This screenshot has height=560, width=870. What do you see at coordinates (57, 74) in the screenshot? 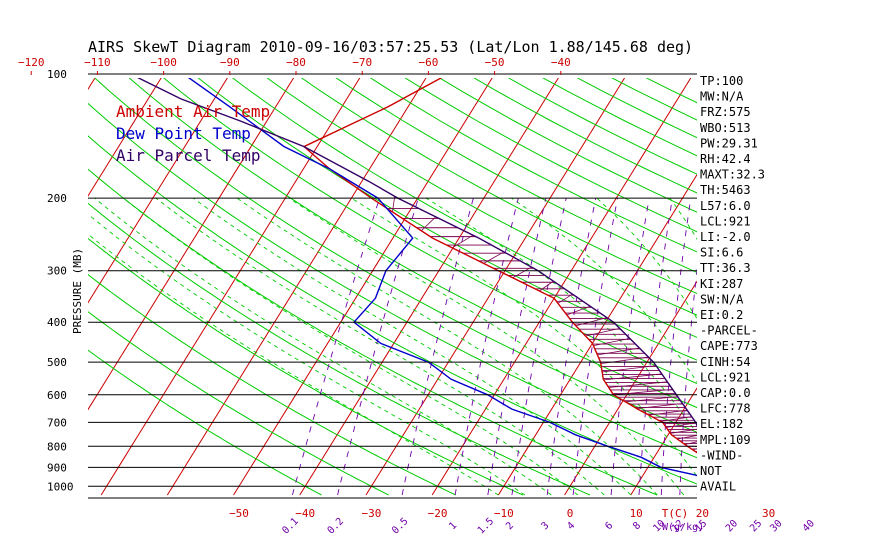
I see `pressure-tick-label: 100` at bounding box center [57, 74].